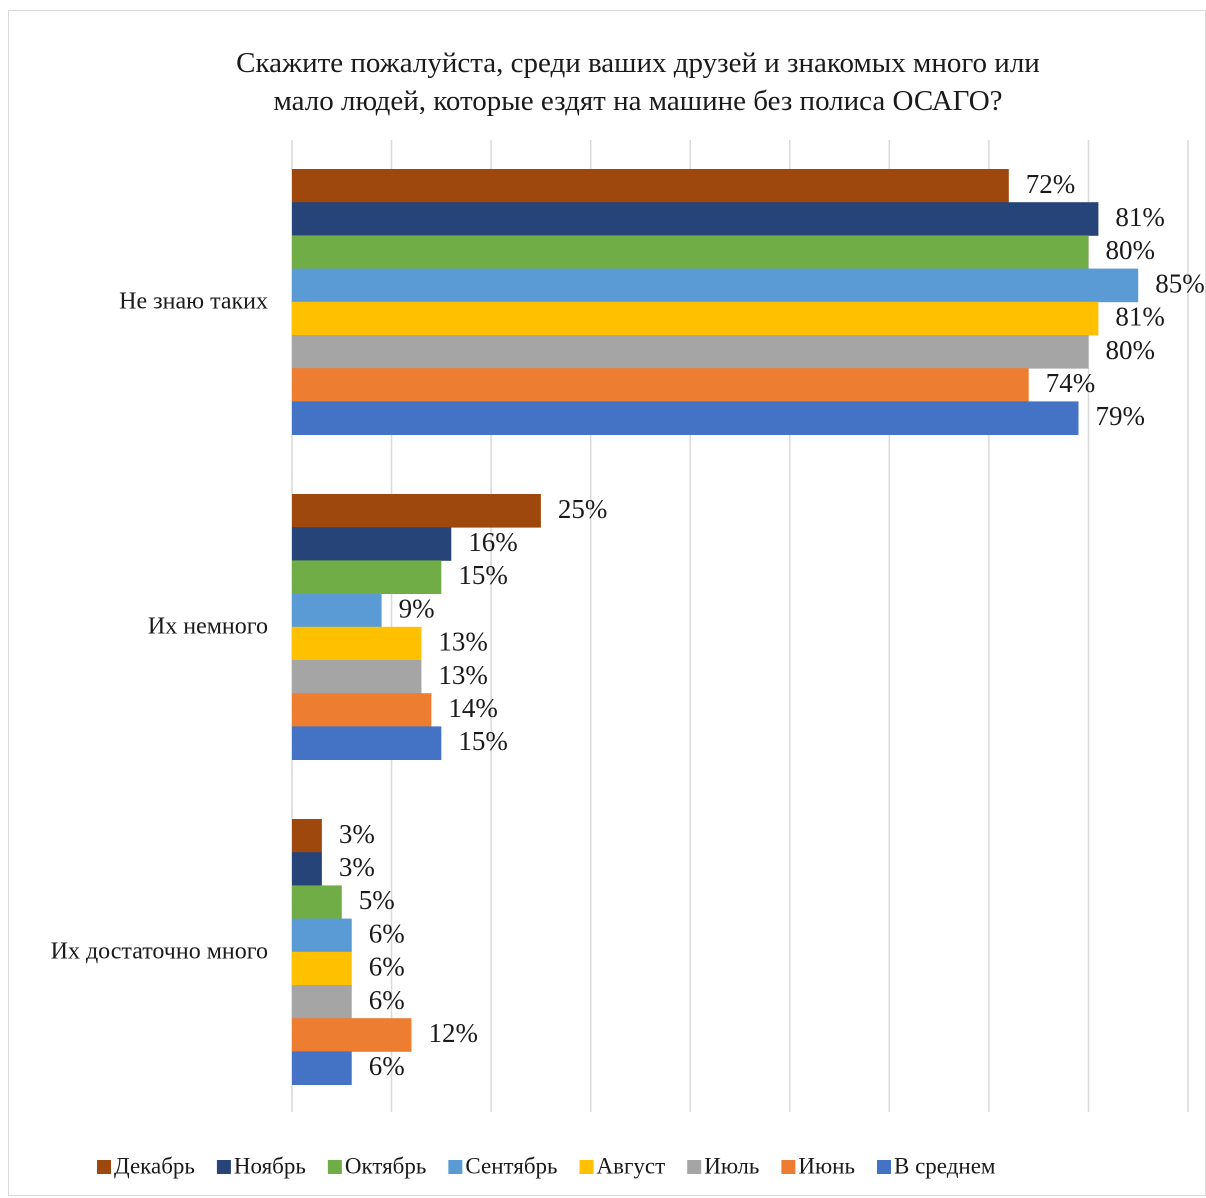 Image resolution: width=1206 pixels, height=1198 pixels. I want to click on legend-label: Сентябрь, so click(511, 1165).